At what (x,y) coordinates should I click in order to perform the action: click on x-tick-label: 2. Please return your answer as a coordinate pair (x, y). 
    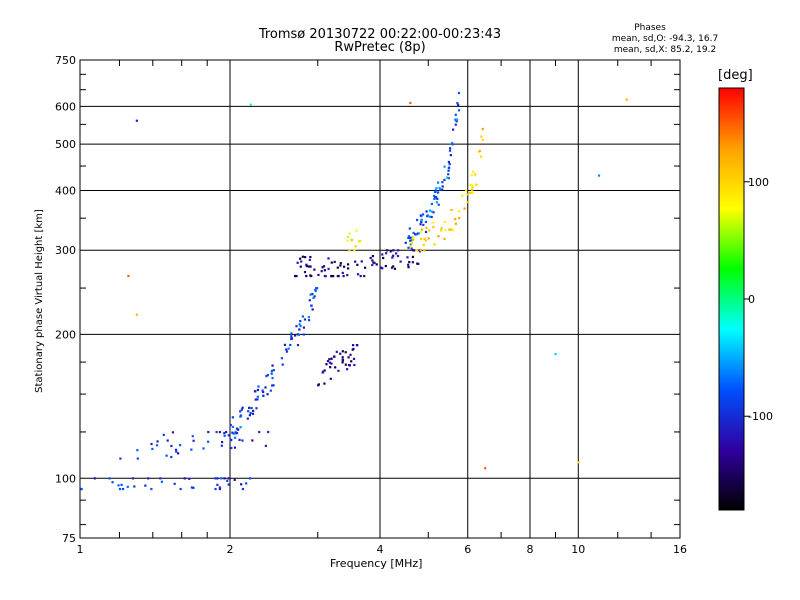
    Looking at the image, I should click on (230, 549).